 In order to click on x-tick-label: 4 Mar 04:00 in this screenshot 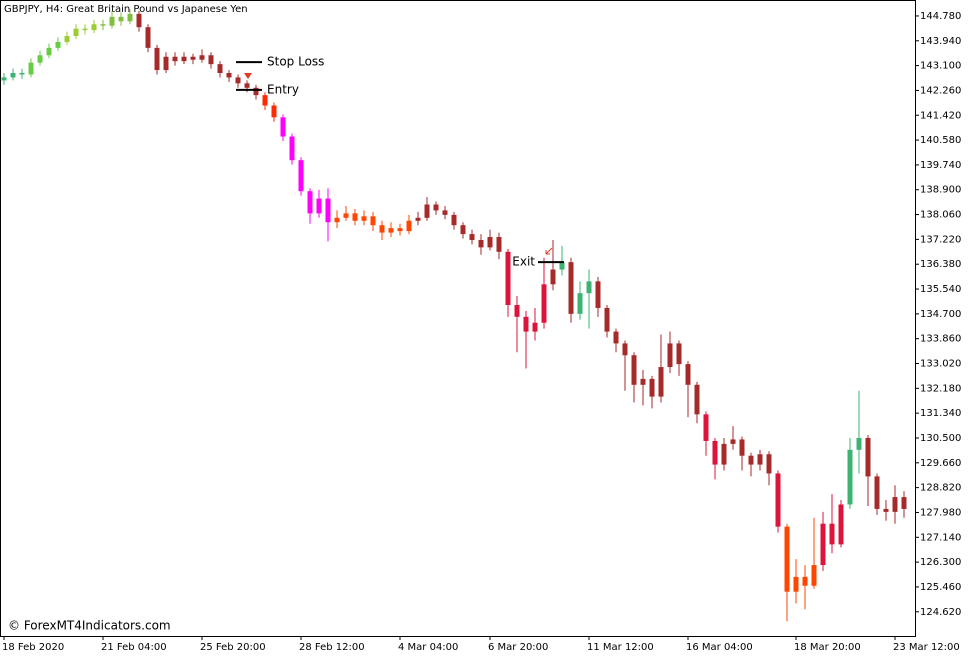, I will do `click(428, 647)`.